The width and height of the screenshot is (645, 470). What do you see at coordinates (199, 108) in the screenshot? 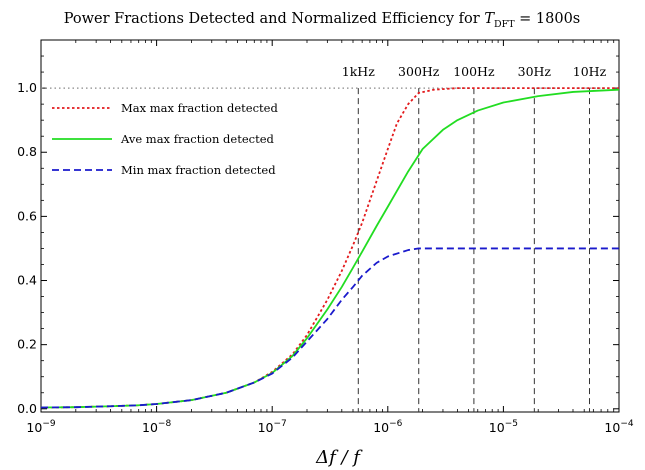
I see `legend-label: Max max fraction detected` at bounding box center [199, 108].